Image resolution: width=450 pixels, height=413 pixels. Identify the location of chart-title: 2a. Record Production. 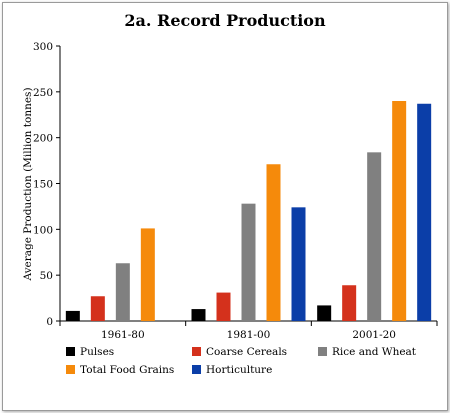
(225, 20).